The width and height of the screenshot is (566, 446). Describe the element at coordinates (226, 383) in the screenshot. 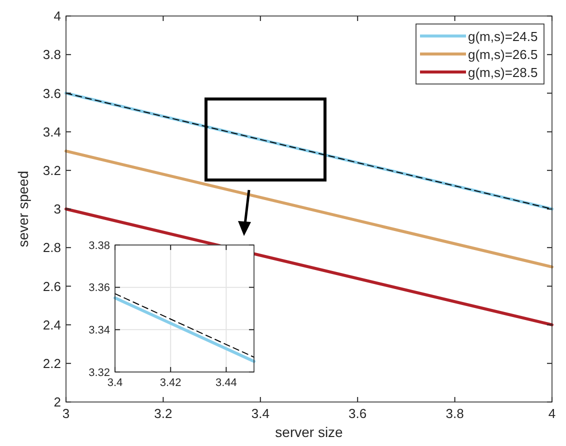

I see `x-tick-label: 3.44` at that location.